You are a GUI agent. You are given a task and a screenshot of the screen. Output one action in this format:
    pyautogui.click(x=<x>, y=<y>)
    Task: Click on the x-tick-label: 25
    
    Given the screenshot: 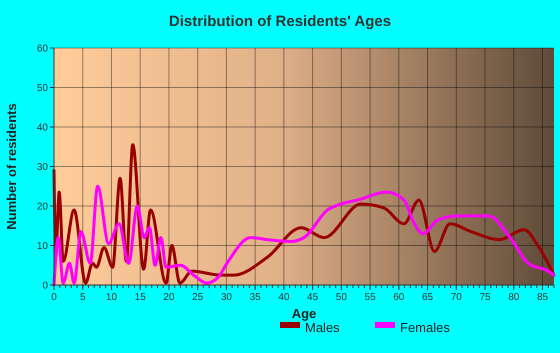 What is the action you would take?
    pyautogui.click(x=198, y=297)
    